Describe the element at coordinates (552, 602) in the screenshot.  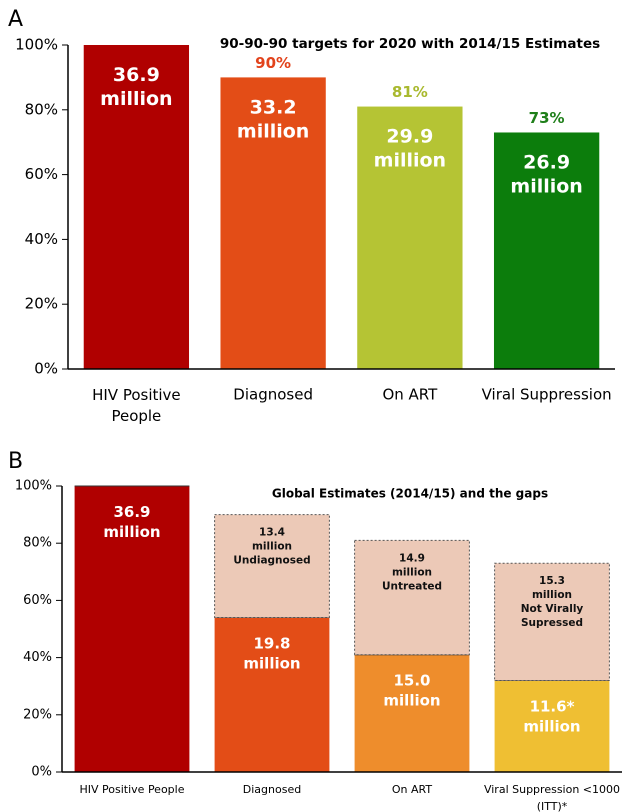
I see `gap-label: 15.3 million Not Virally Supressed` at that location.